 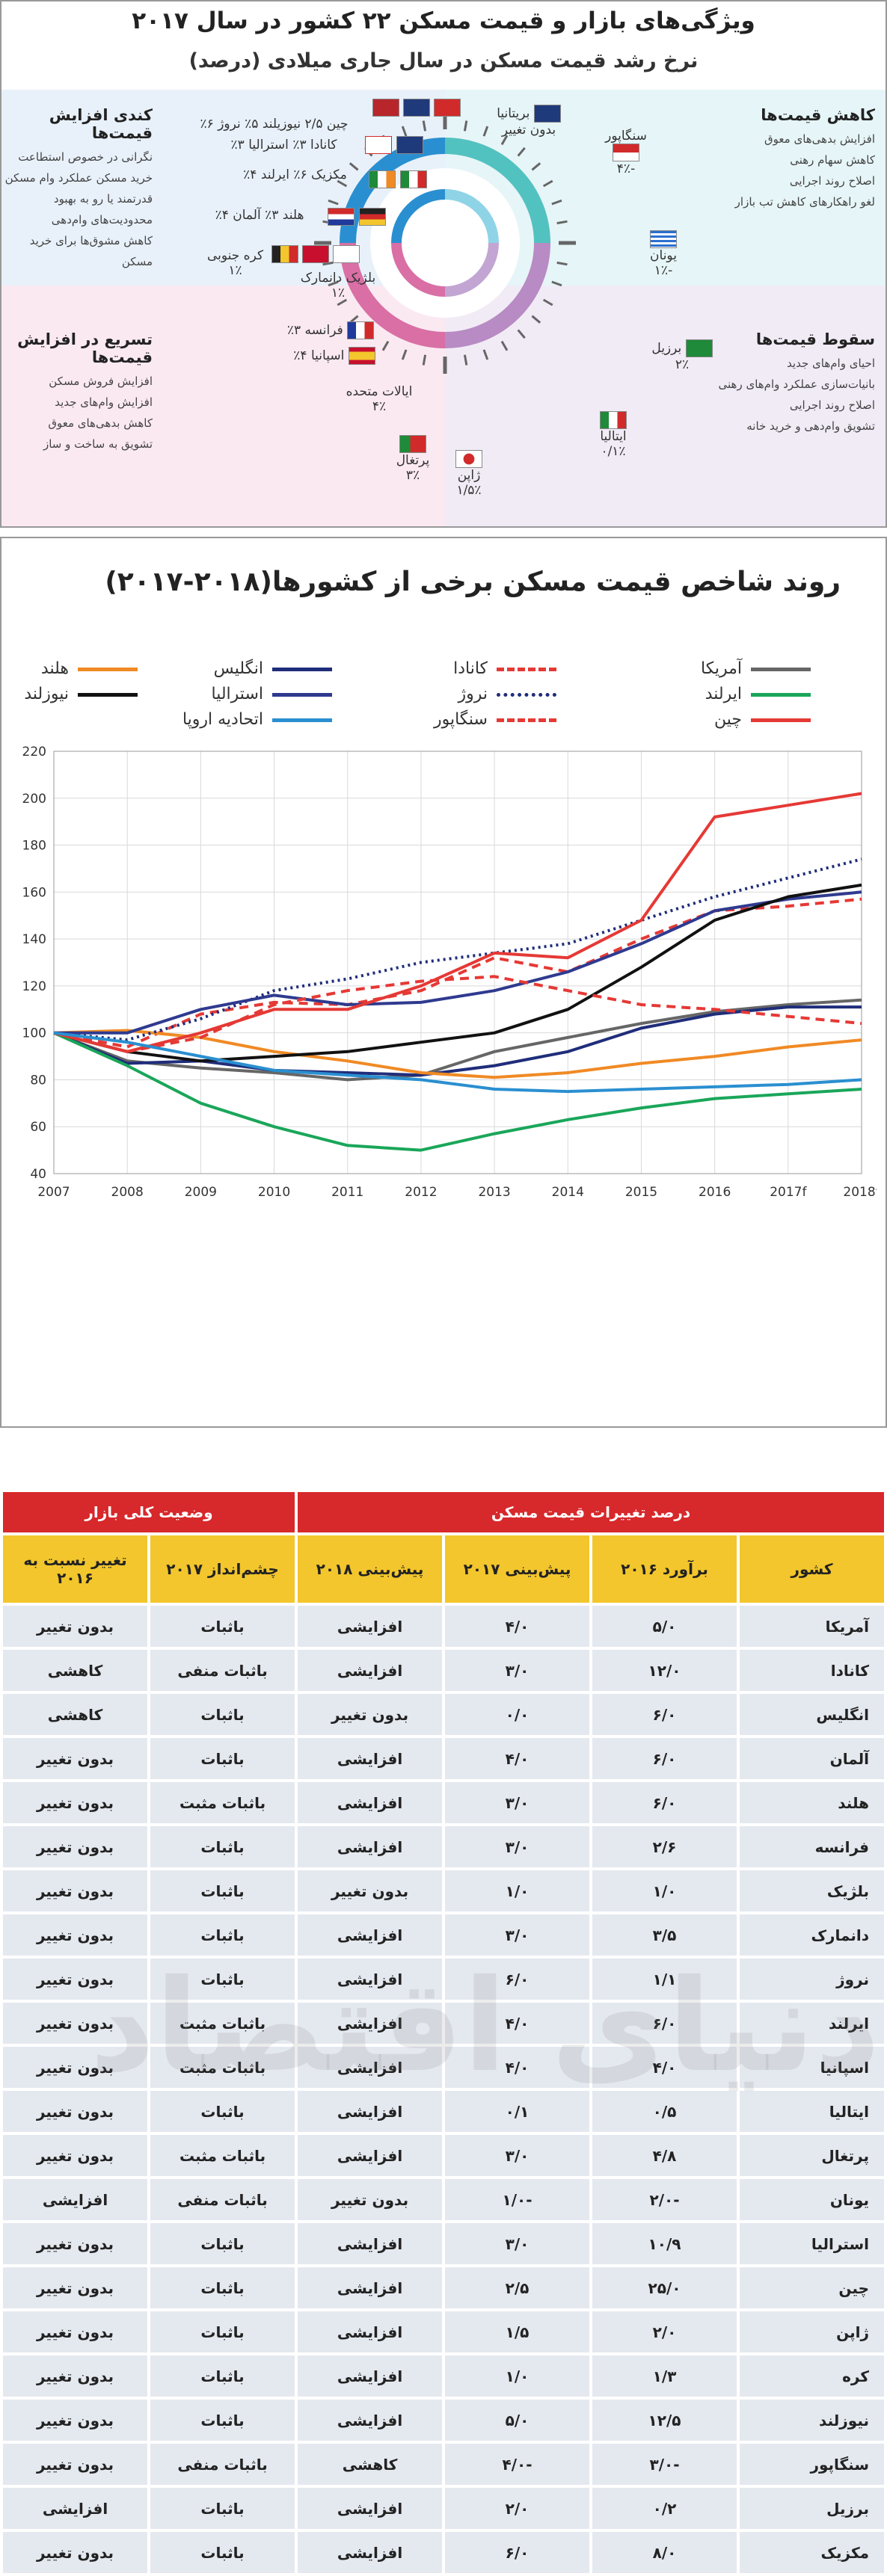 What do you see at coordinates (443, 2243) in the screenshot?
I see `table-row: استرالیا ۱۰/۹ ۳/۰ افزایشی باثبات بدون تغییر` at bounding box center [443, 2243].